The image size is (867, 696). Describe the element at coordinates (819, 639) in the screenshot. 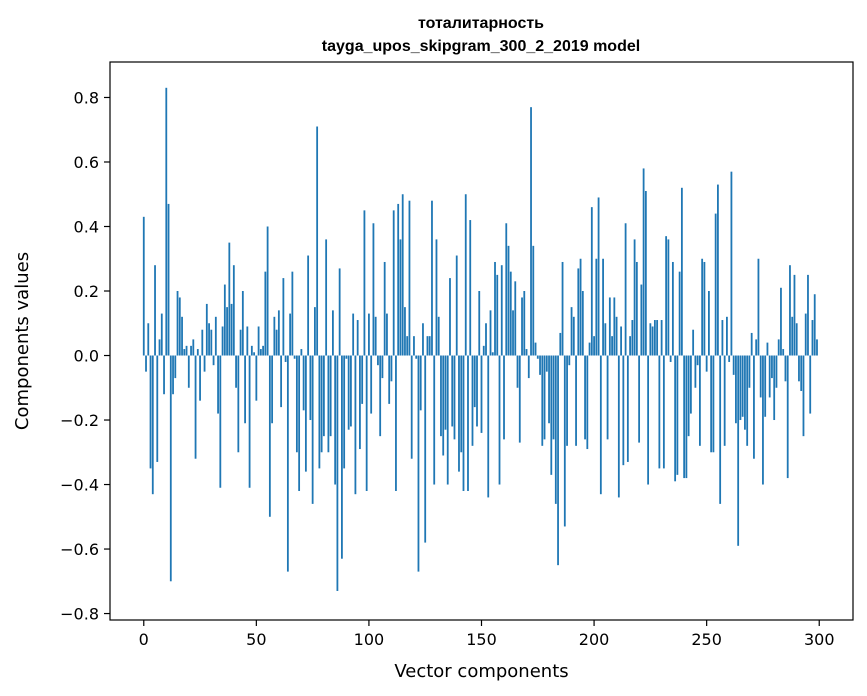

I see `x-tick-label: 300` at that location.